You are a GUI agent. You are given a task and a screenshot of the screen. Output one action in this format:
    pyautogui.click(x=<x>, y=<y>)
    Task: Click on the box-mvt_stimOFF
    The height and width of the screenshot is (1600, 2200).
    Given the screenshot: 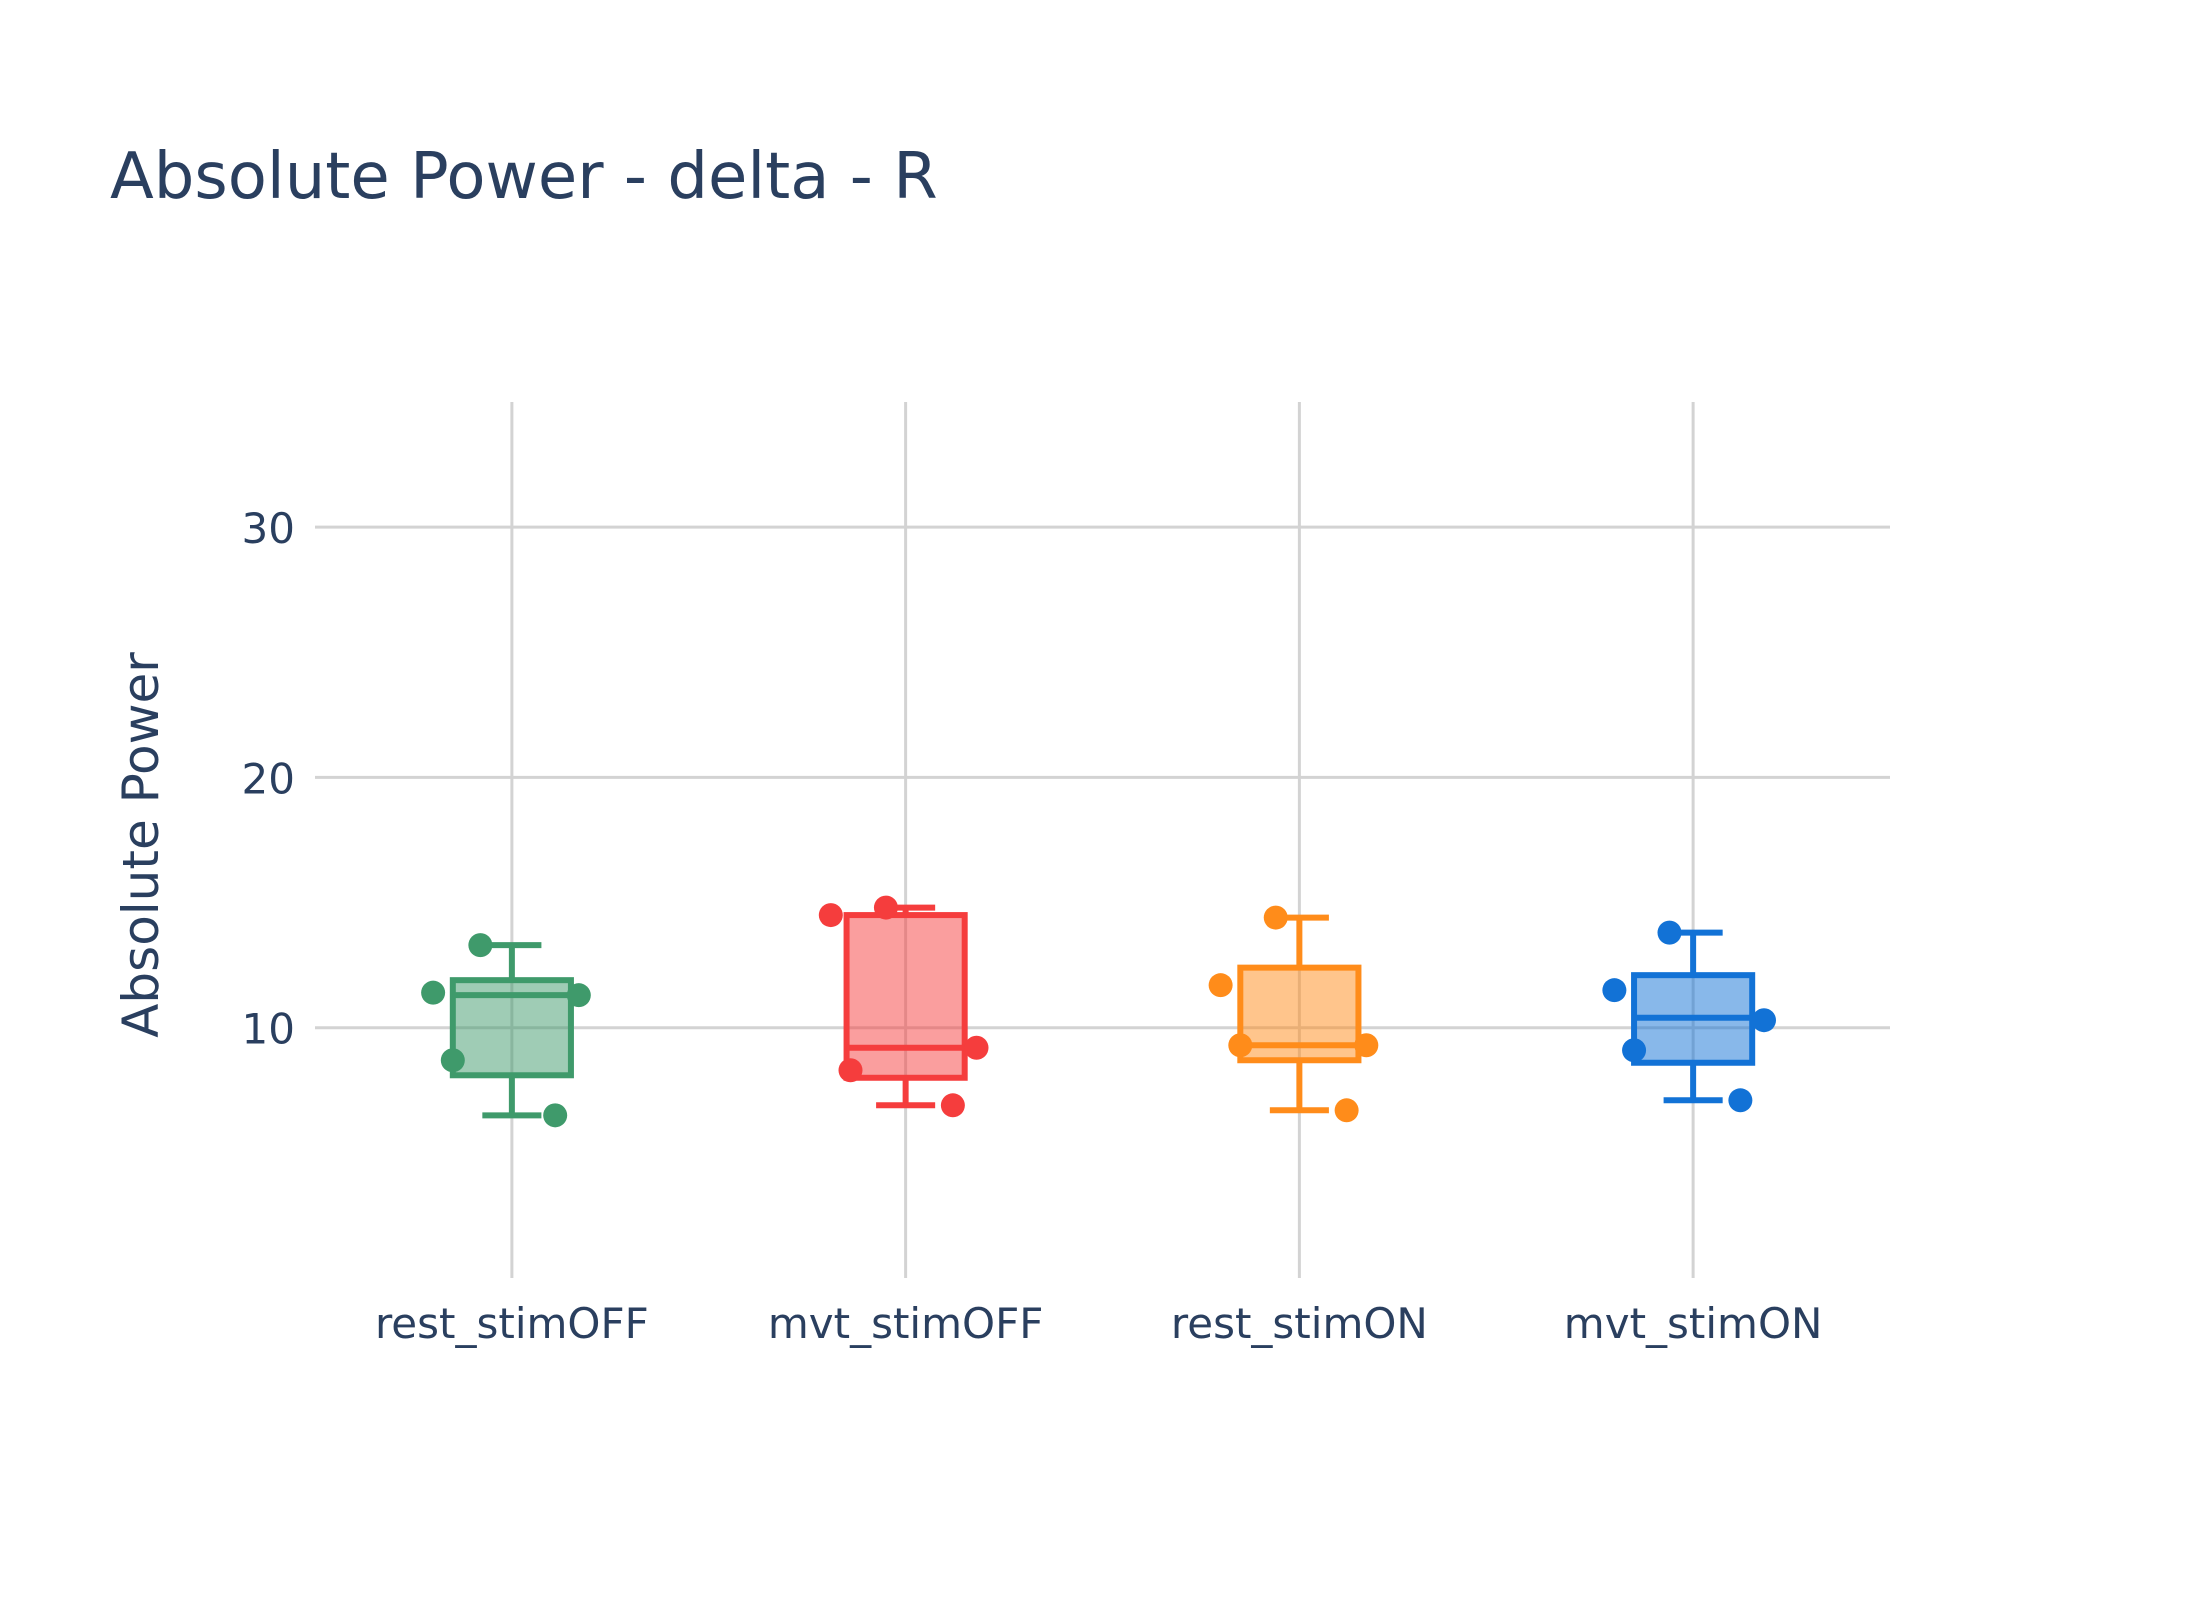 What is the action you would take?
    pyautogui.click(x=903, y=1006)
    